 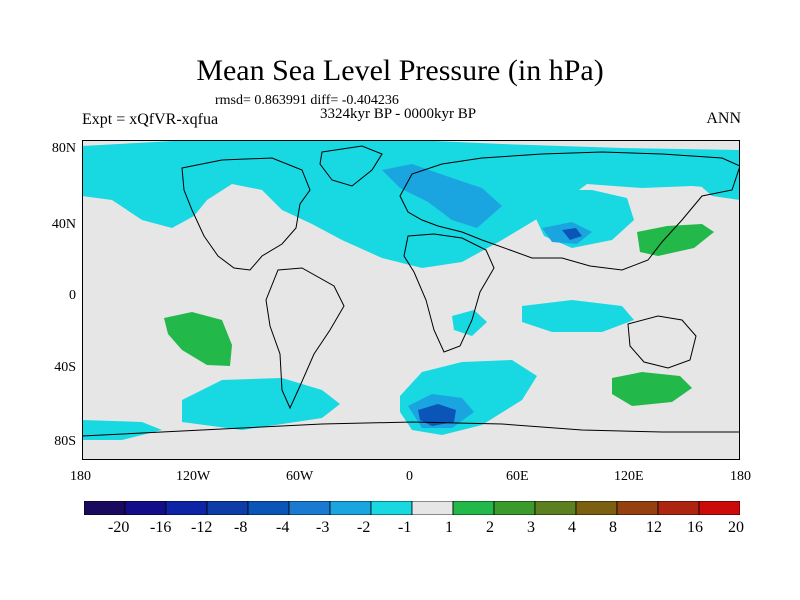 I want to click on experiment-label: Expt = xQfVR-xqfua, so click(x=150, y=119).